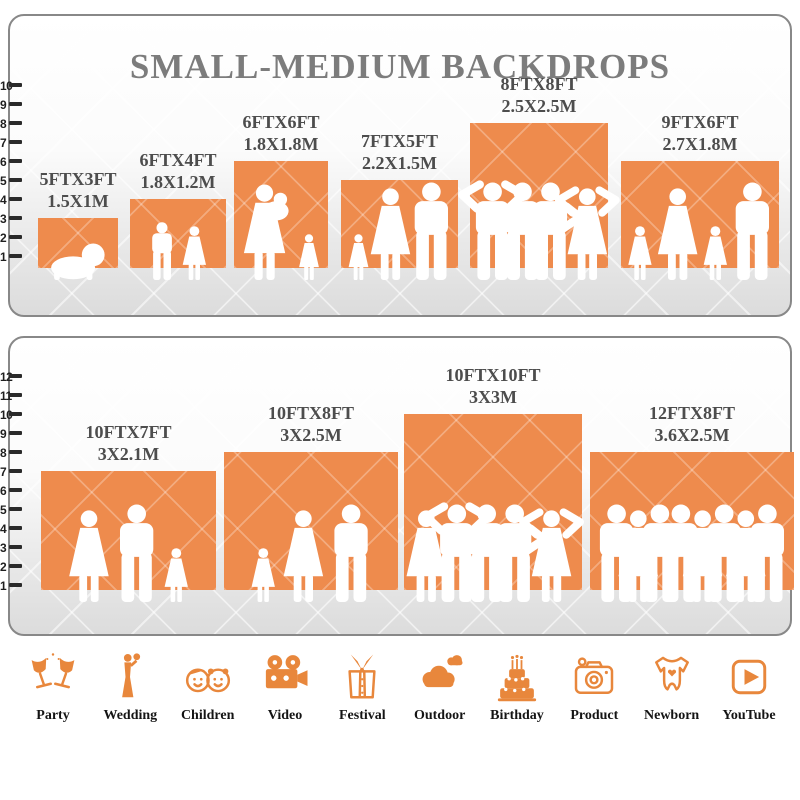 This screenshot has height=800, width=800. What do you see at coordinates (594, 715) in the screenshot?
I see `category-label: Product` at bounding box center [594, 715].